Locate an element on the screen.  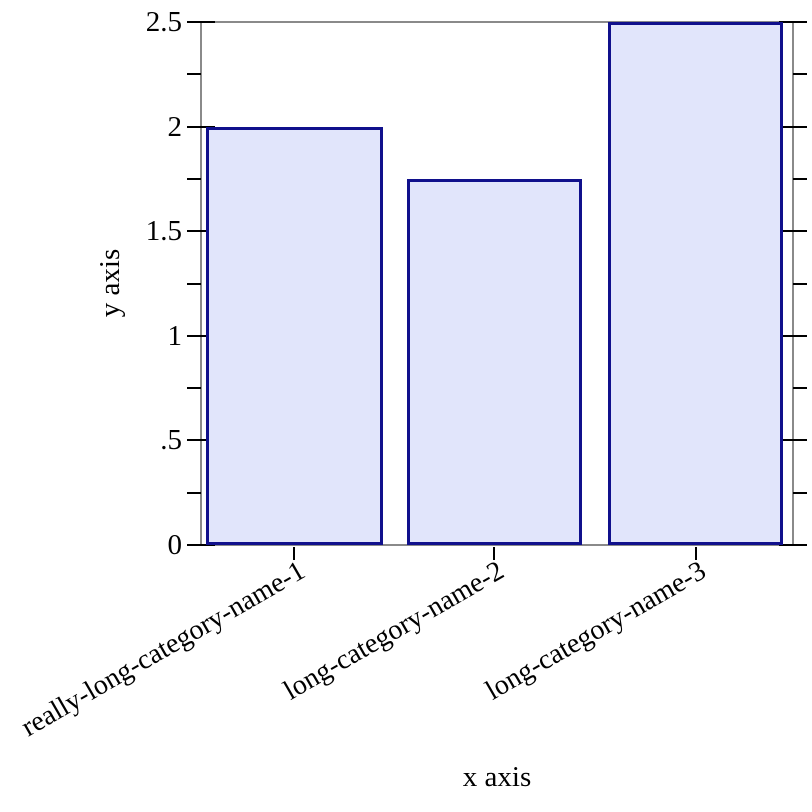
x-category-label: really-long-category-name-1 is located at coordinates (162, 649).